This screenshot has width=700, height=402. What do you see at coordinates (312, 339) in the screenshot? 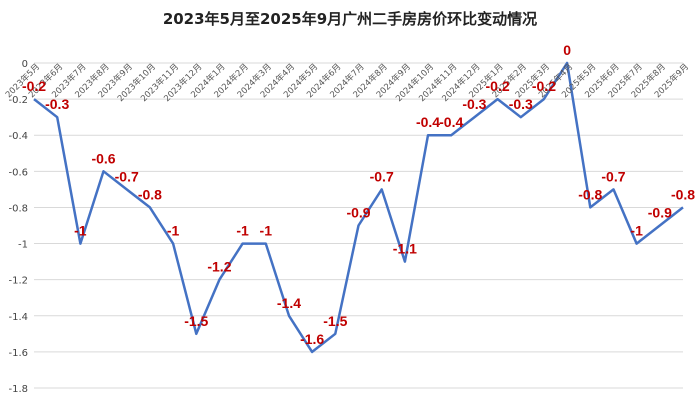
I see `data-label: -1.6` at bounding box center [312, 339].